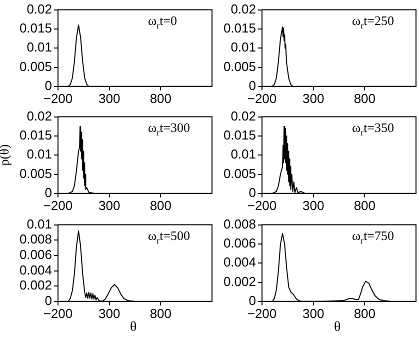 The height and width of the screenshot is (342, 419). What do you see at coordinates (163, 22) in the screenshot?
I see `annotation: ω$_{r}$t=0` at bounding box center [163, 22].